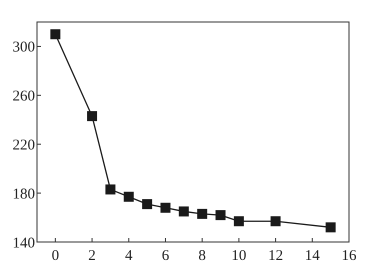 Image resolution: width=386 pixels, height=278 pixels. I want to click on x-tick-label: 10, so click(238, 256).